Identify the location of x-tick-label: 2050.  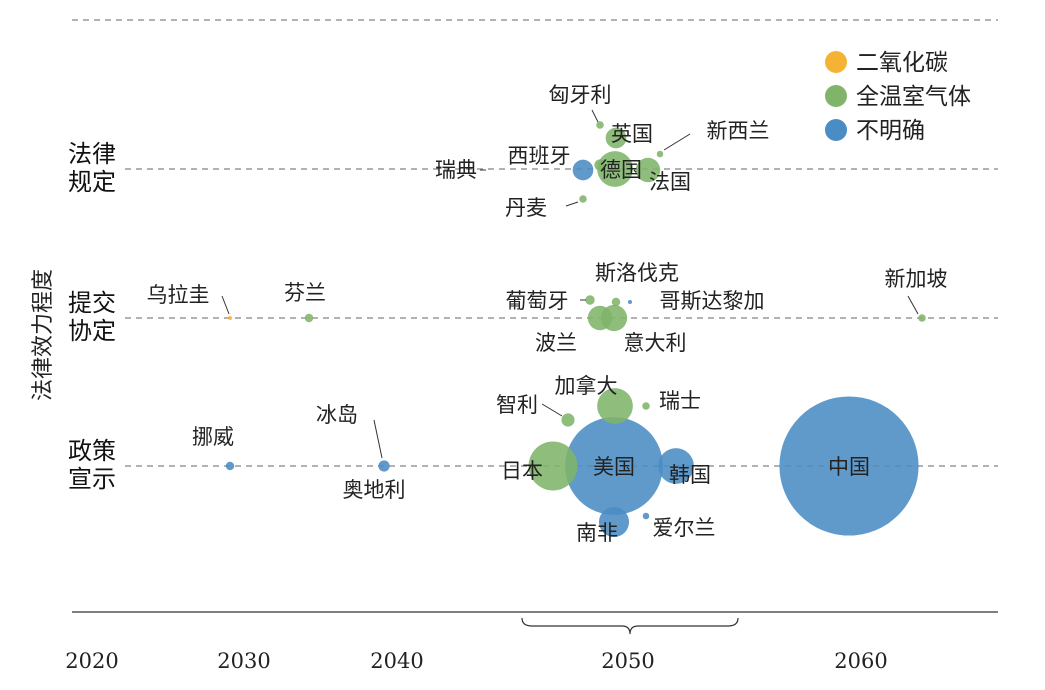
(627, 661).